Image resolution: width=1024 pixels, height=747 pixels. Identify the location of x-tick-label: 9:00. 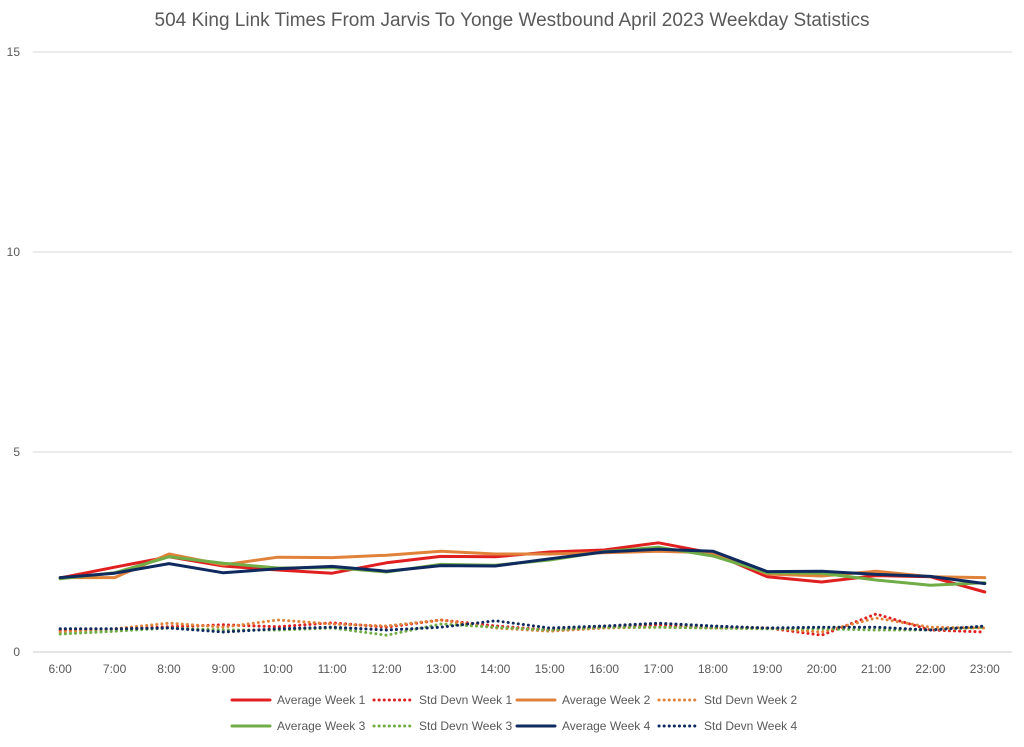
(224, 669).